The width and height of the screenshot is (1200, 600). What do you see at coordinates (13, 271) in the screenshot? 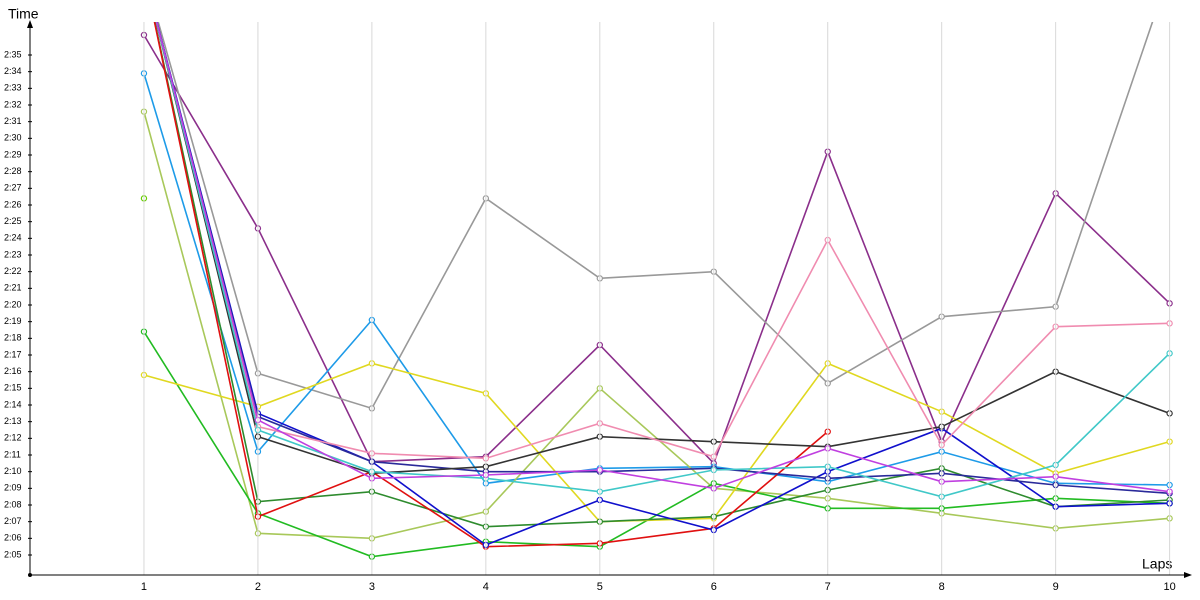
I see `y-tick-label: 2:22` at bounding box center [13, 271].